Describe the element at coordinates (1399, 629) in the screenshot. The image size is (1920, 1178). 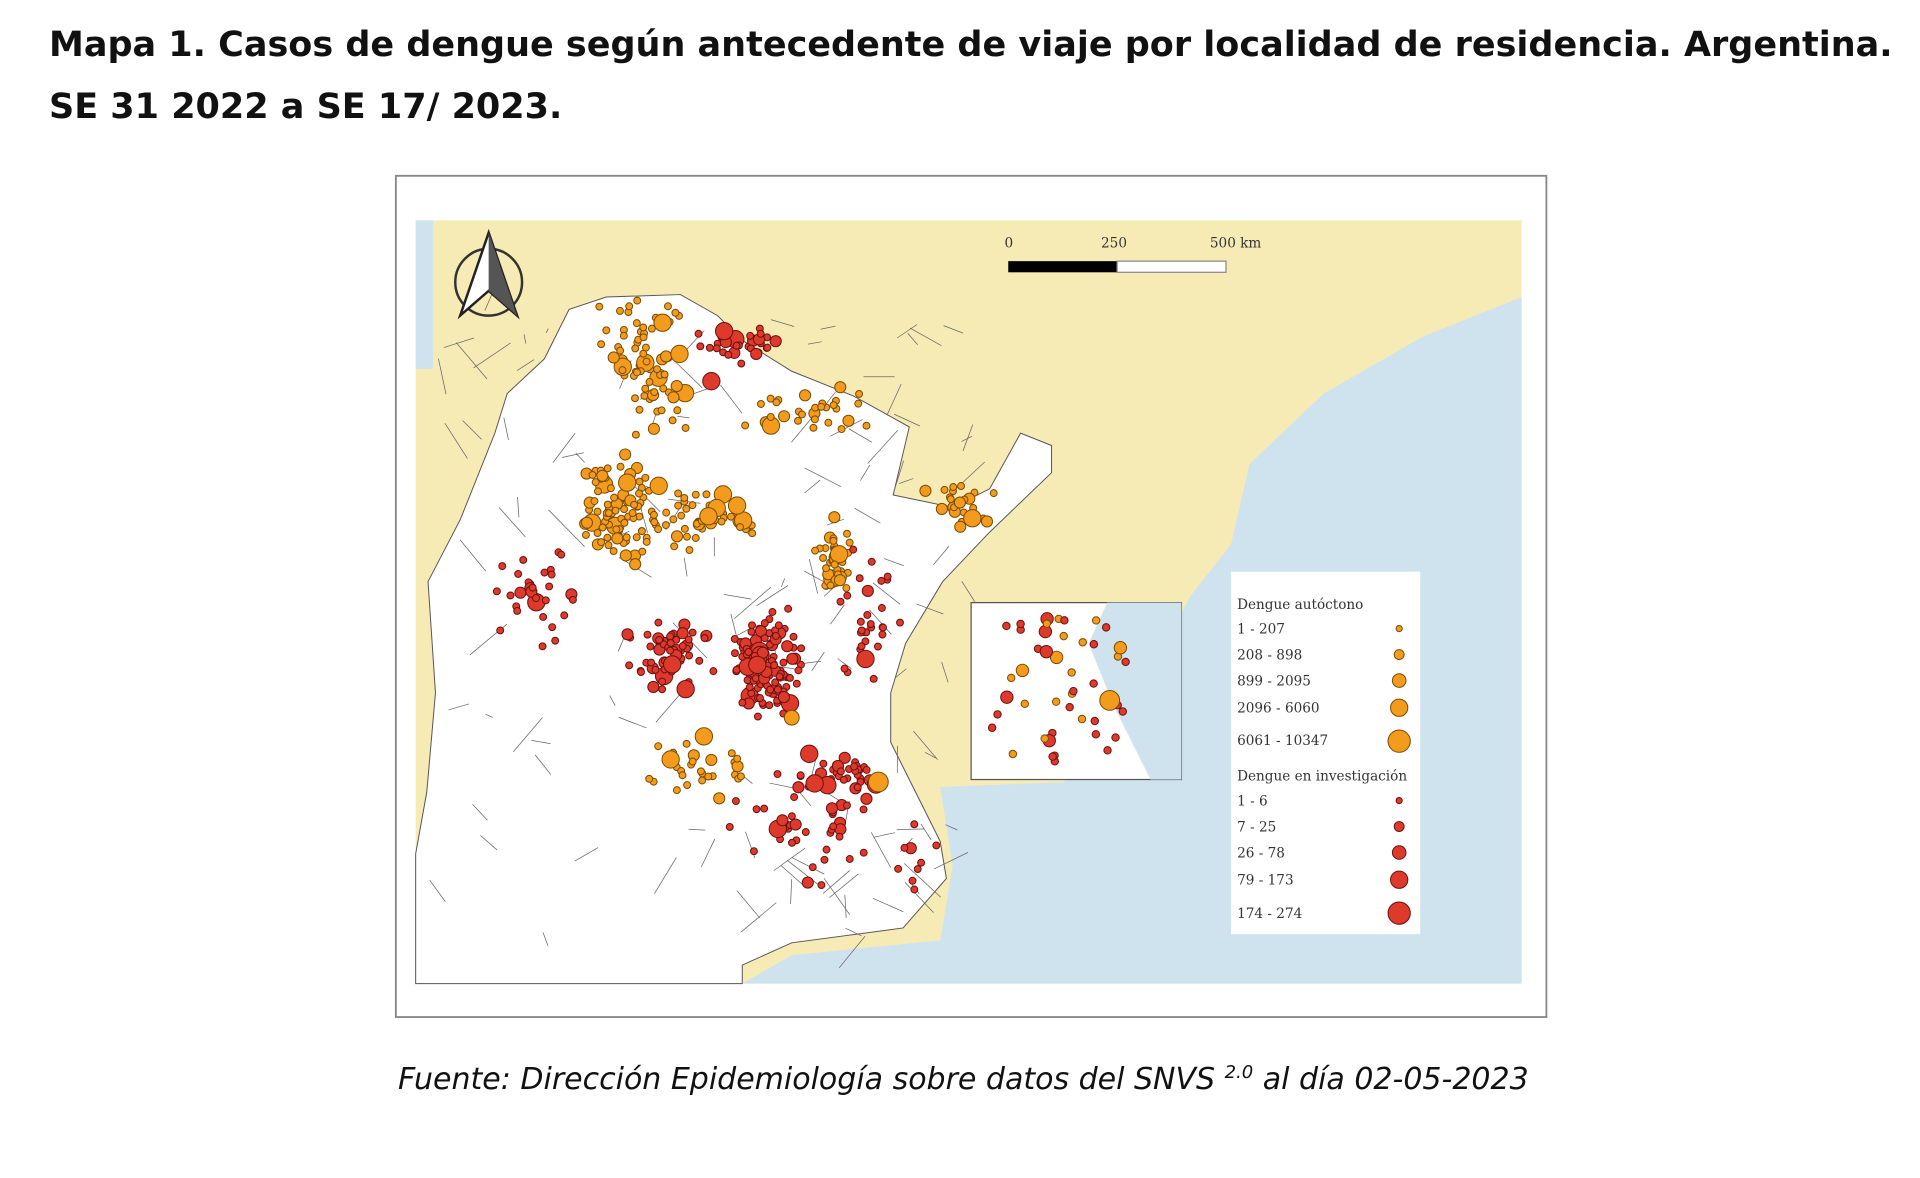
I see `legend-symbol-autoctono` at that location.